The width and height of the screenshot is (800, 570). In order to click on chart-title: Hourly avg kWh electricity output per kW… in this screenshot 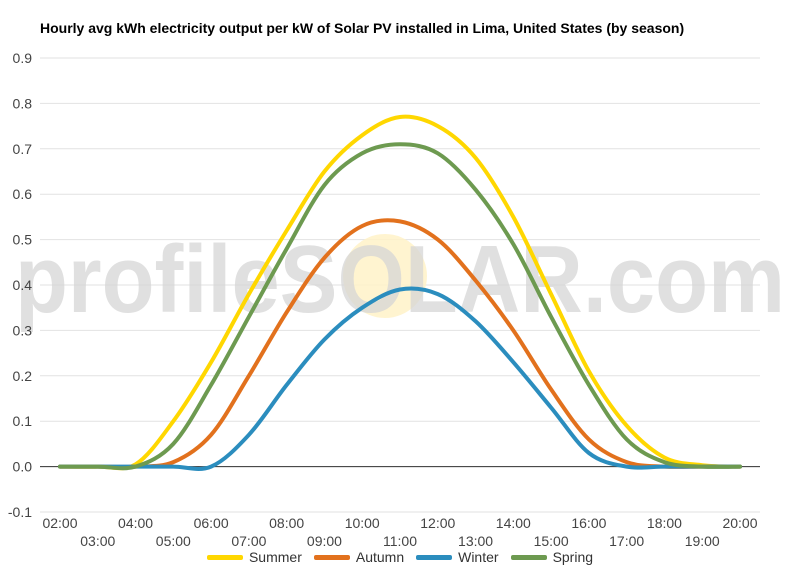, I will do `click(362, 28)`.